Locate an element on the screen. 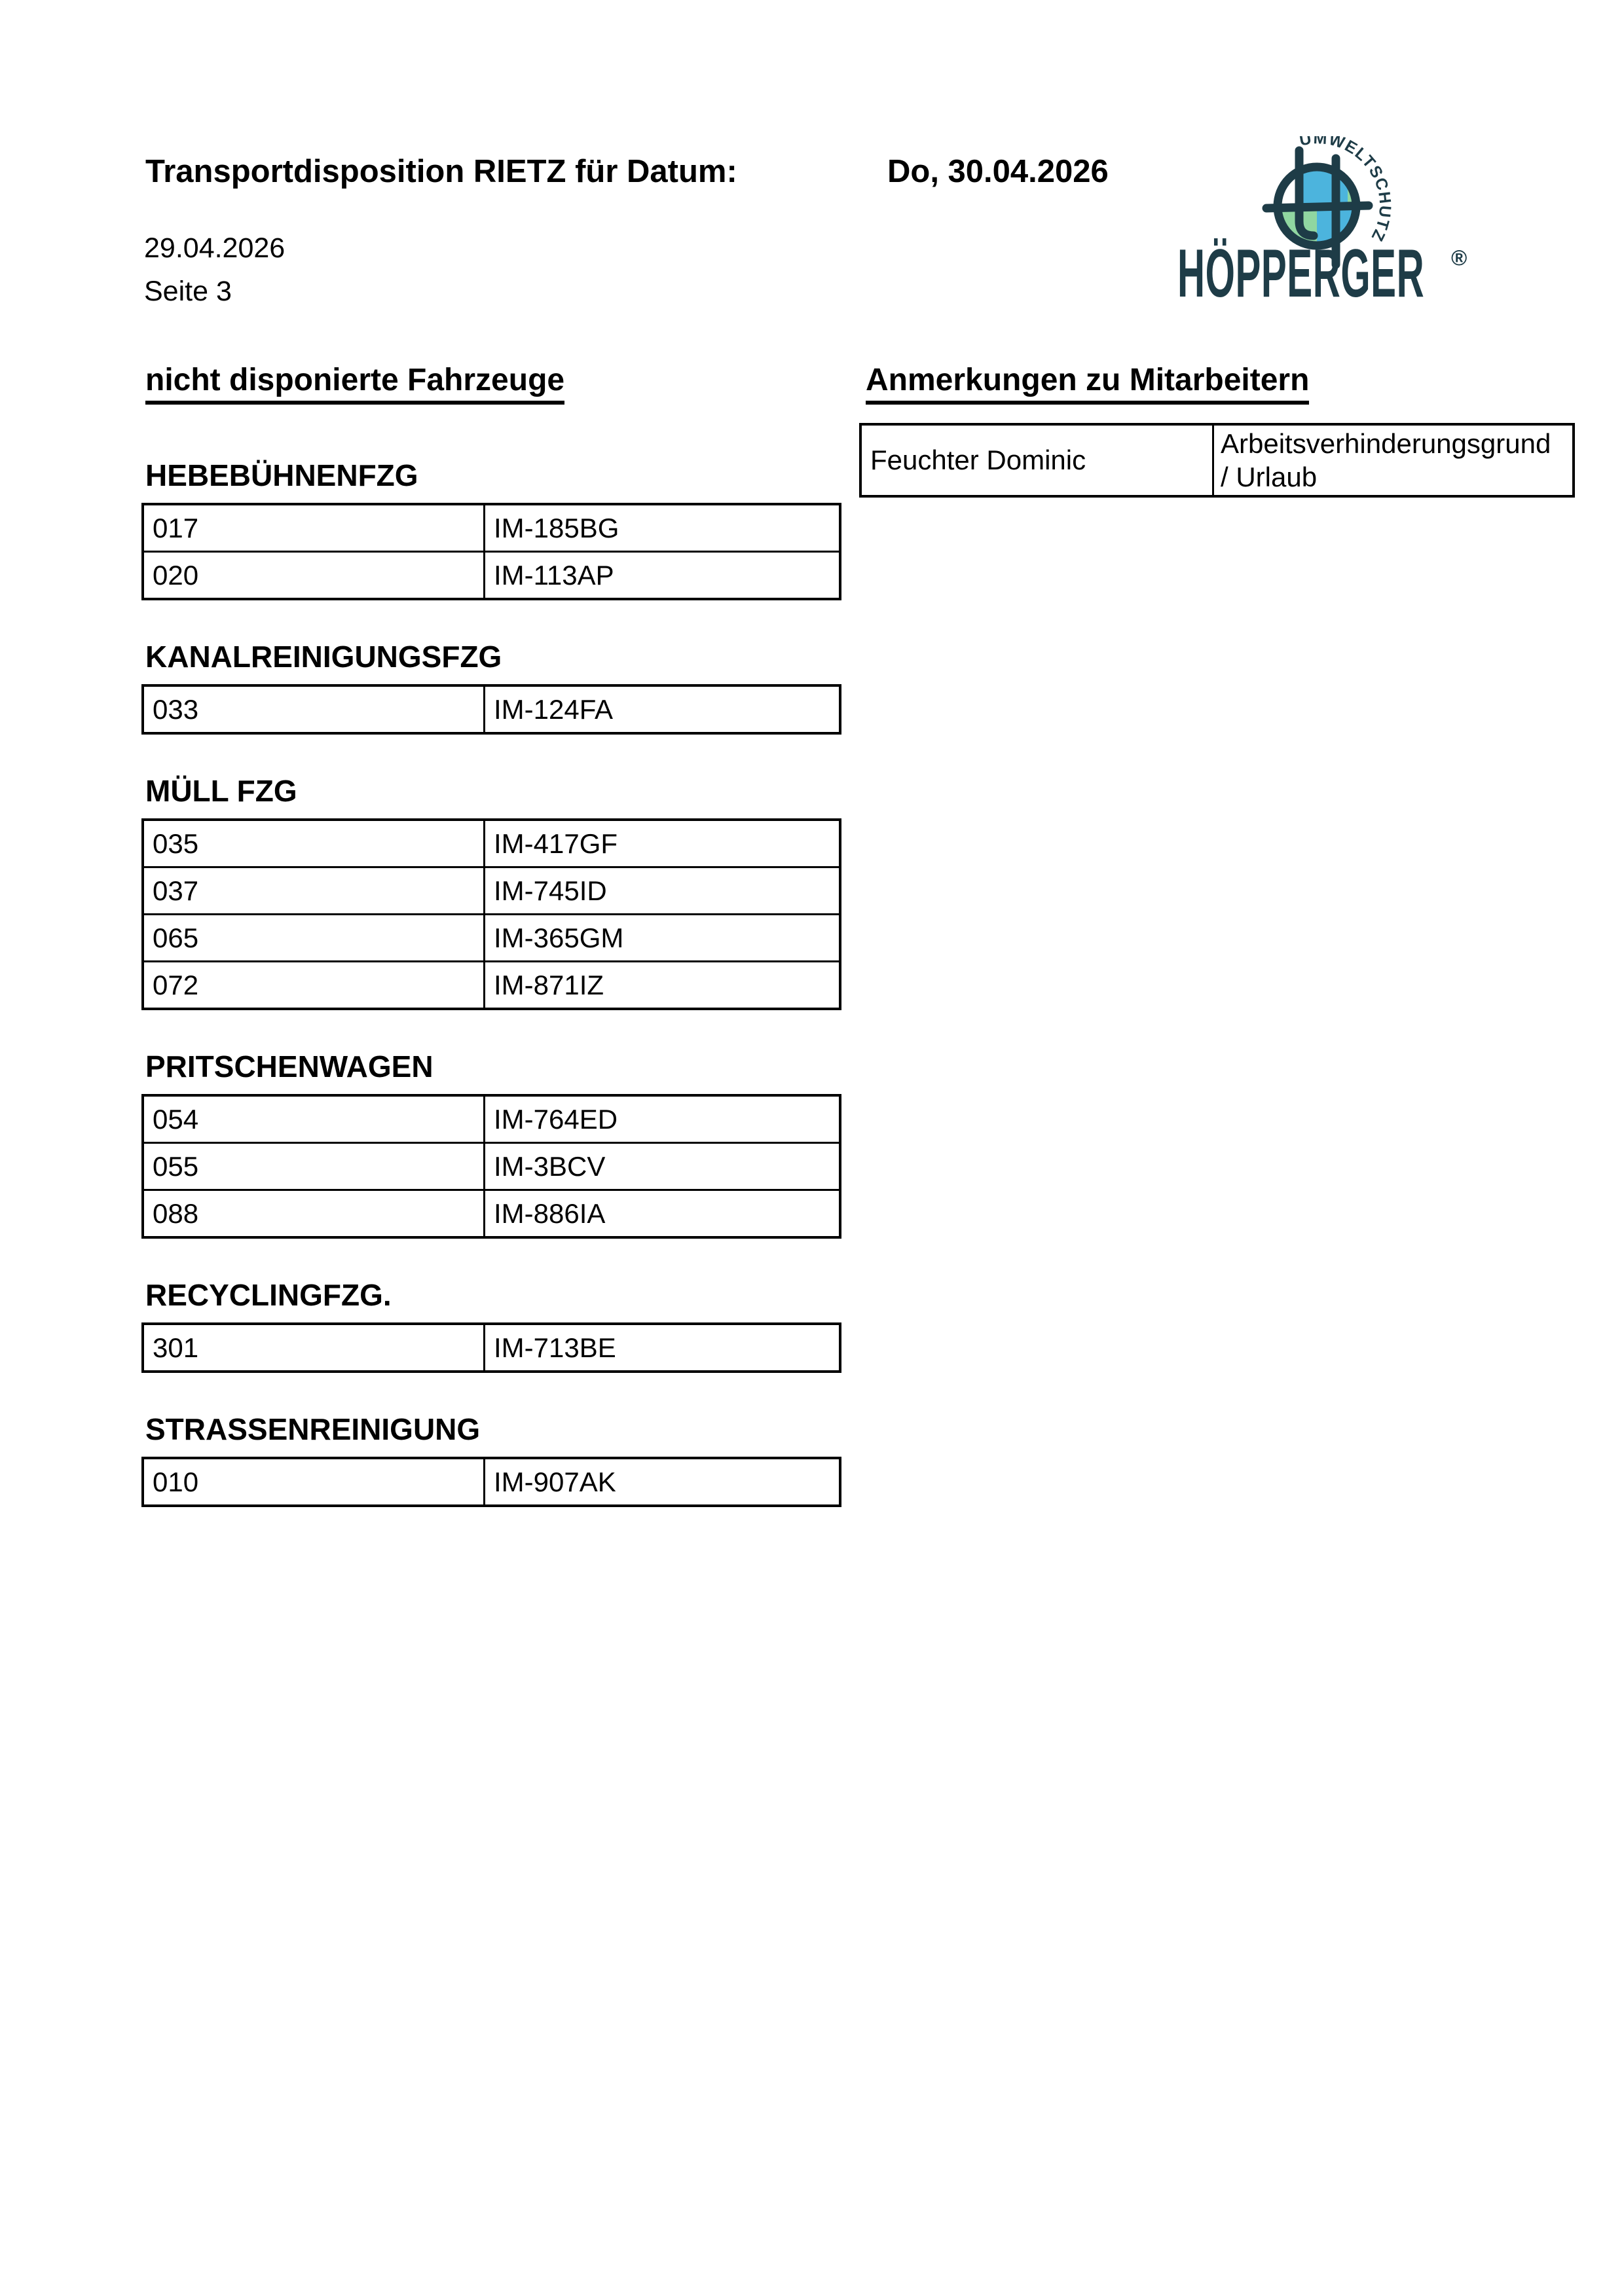 This screenshot has width=1624, height=2296. brand-wordmark: HÖPPERGER is located at coordinates (1301, 274).